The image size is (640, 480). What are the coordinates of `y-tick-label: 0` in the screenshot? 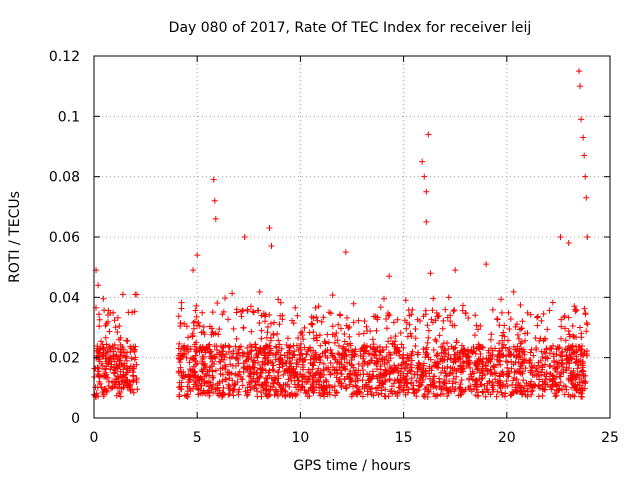 It's located at (75, 419).